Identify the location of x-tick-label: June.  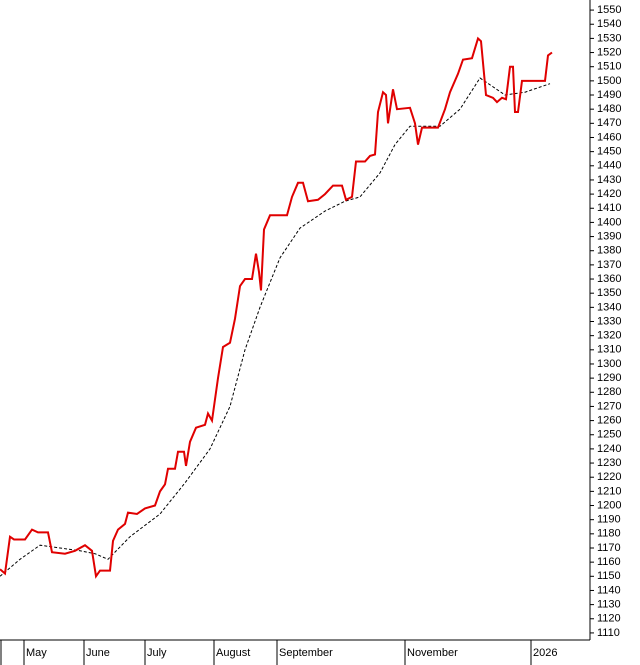
(98, 653).